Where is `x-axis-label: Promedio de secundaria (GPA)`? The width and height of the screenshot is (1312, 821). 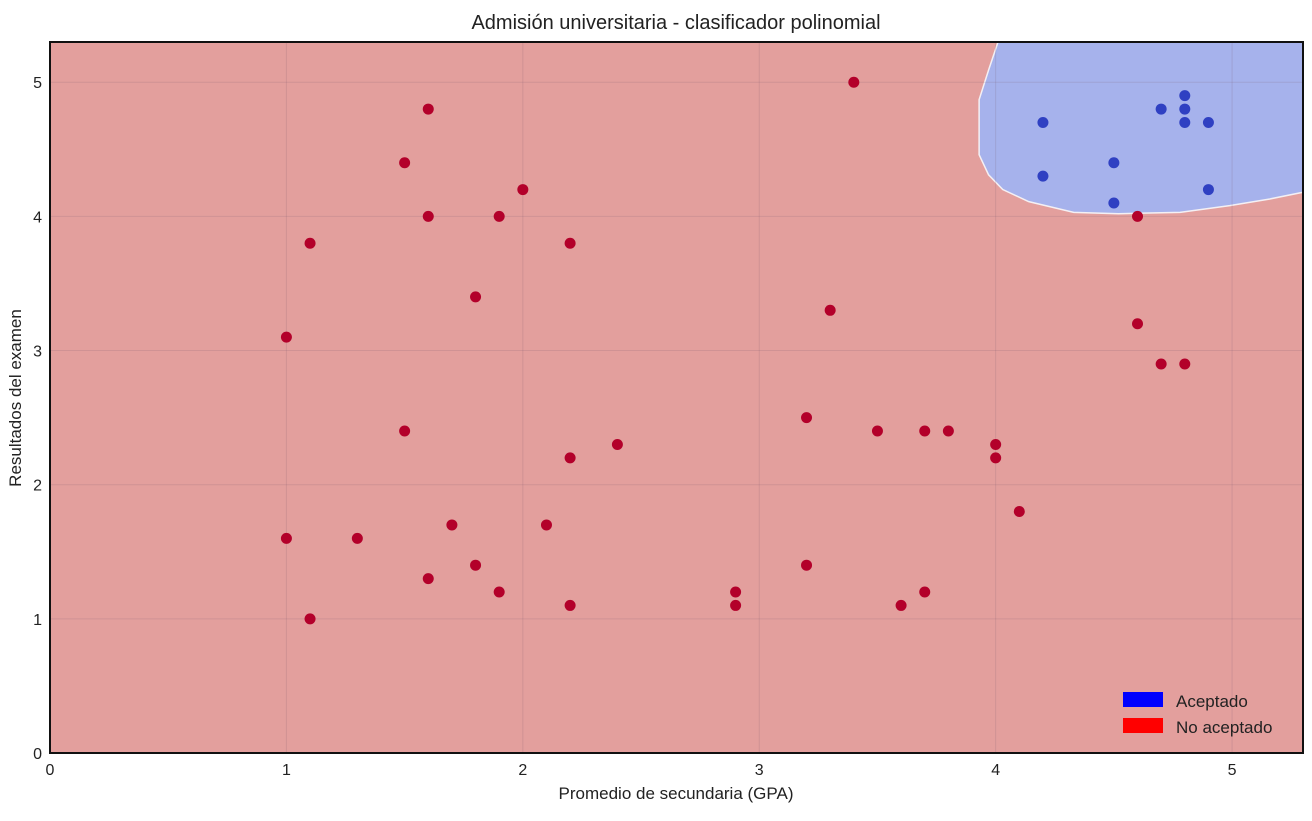 x-axis-label: Promedio de secundaria (GPA) is located at coordinates (676, 793).